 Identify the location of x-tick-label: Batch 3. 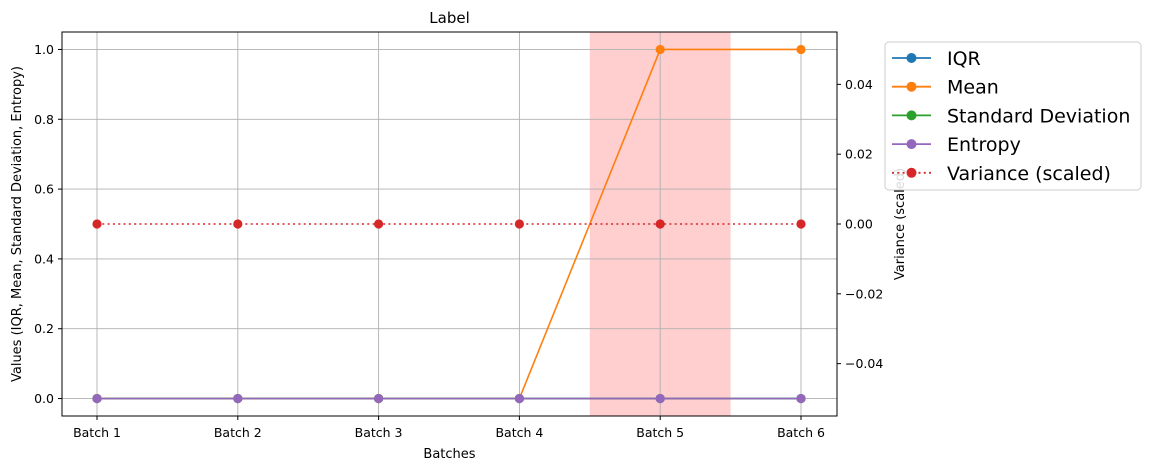
(379, 432).